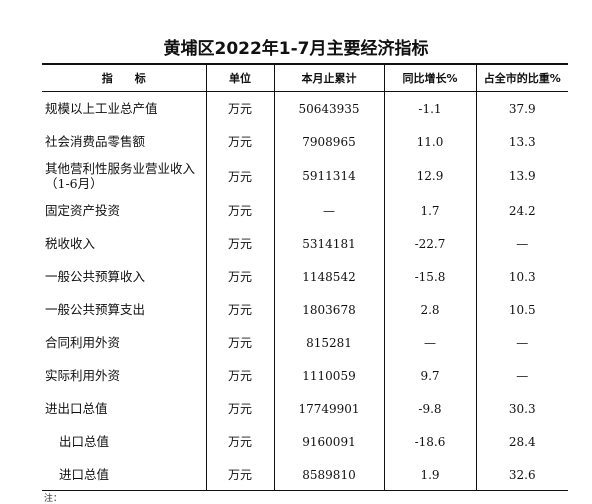 The image size is (592, 504). I want to click on share-cell: 10.3, so click(521, 276).